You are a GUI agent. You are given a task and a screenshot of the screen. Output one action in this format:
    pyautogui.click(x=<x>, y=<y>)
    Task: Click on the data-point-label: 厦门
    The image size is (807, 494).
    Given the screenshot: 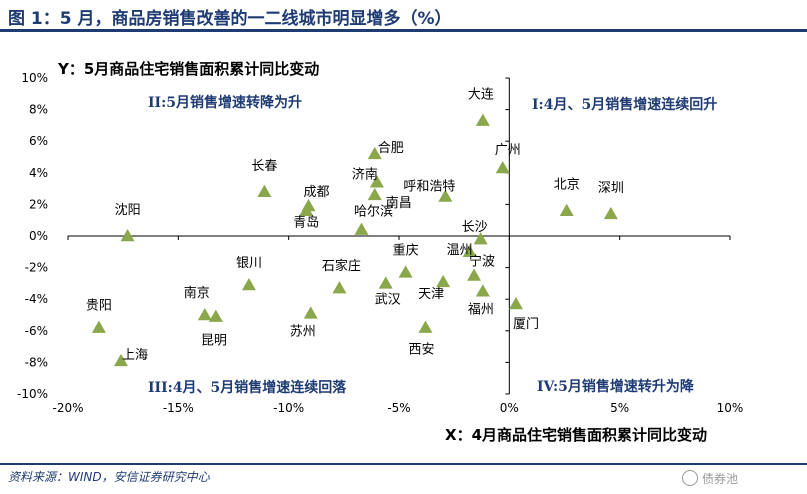 What is the action you would take?
    pyautogui.click(x=526, y=324)
    